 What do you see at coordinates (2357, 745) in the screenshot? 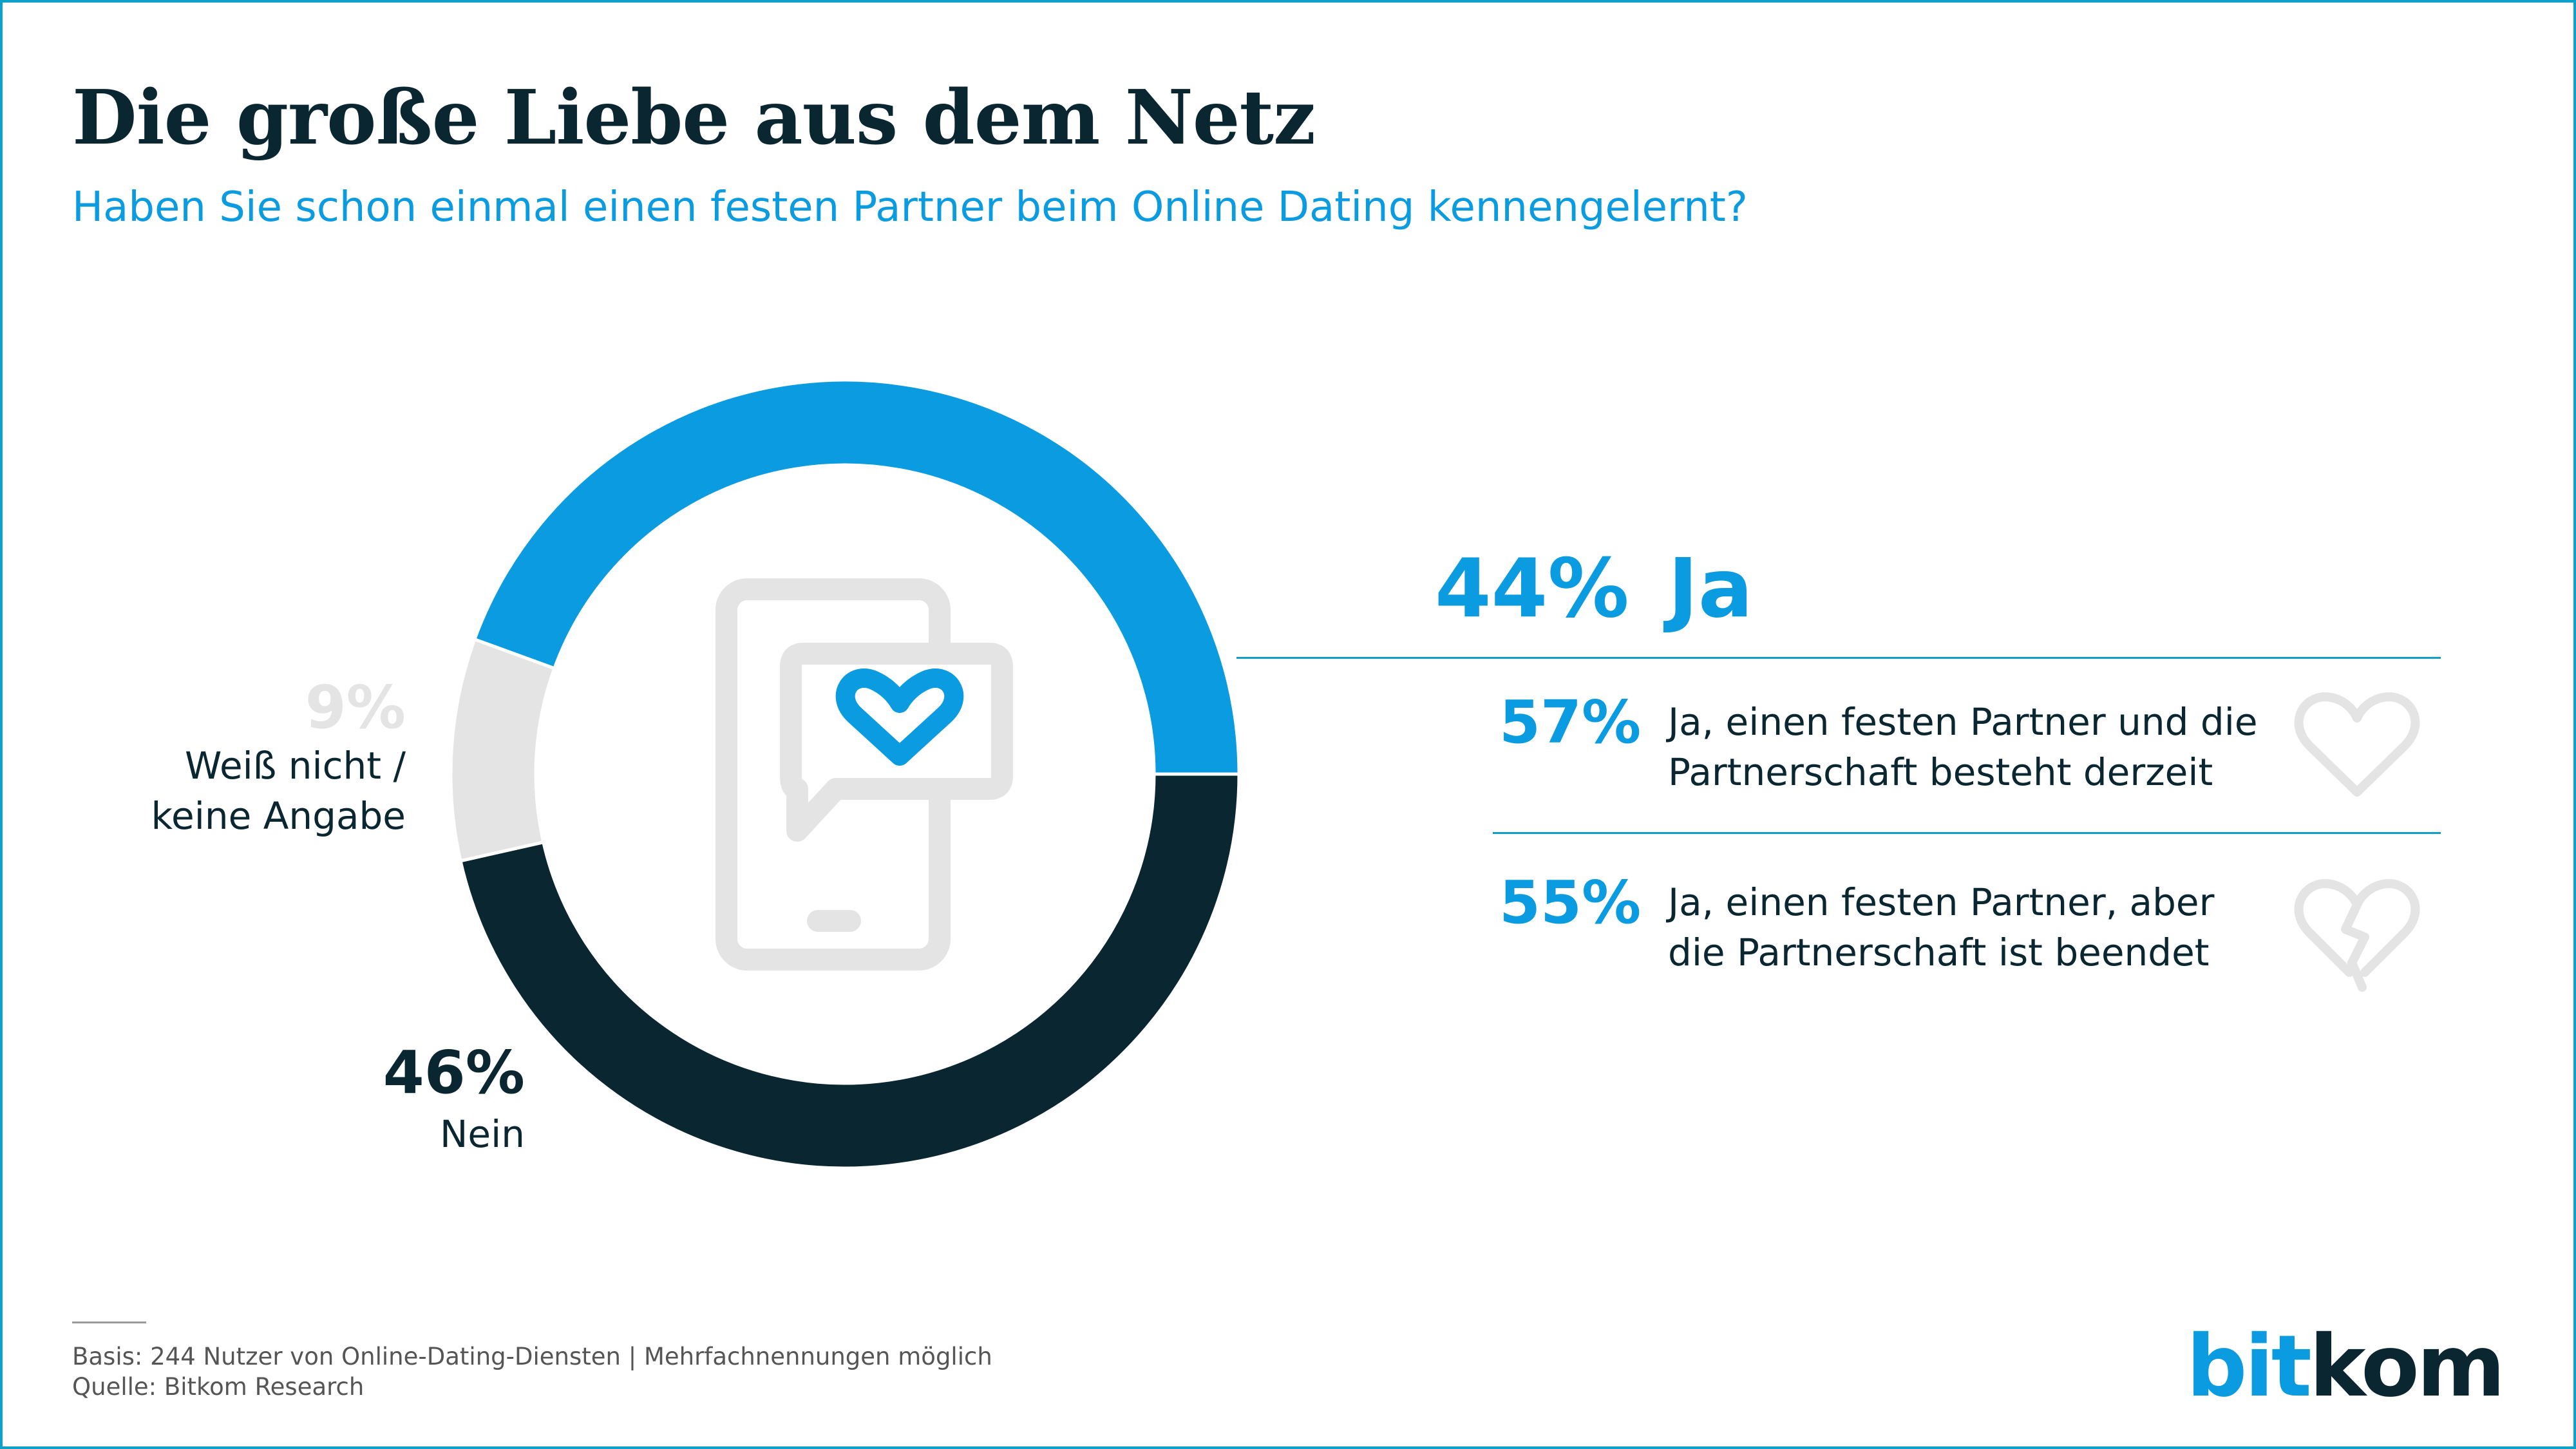
I see `heart-icon` at bounding box center [2357, 745].